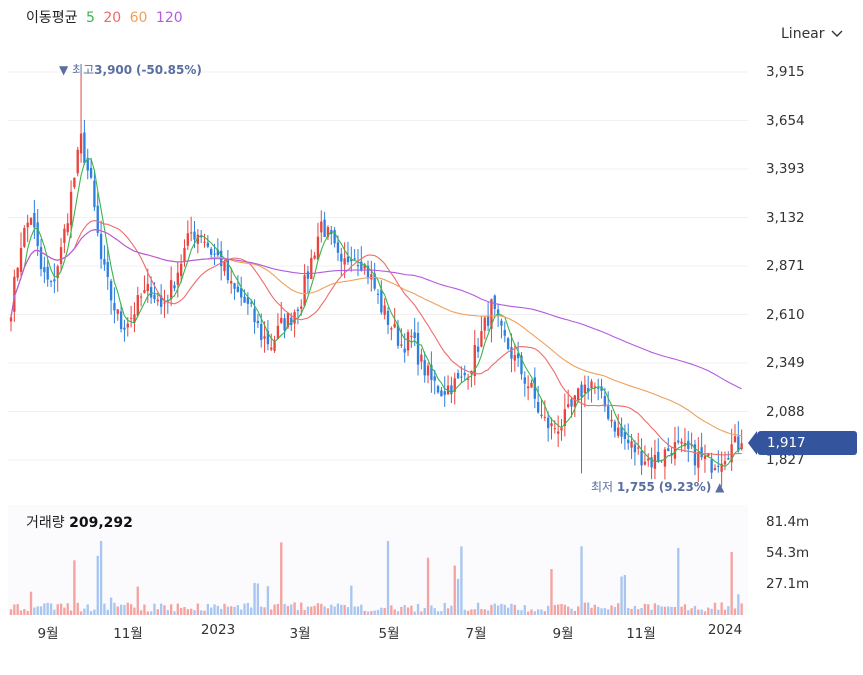 This screenshot has height=675, width=863. What do you see at coordinates (169, 18) in the screenshot?
I see `ma120-label: 120` at bounding box center [169, 18].